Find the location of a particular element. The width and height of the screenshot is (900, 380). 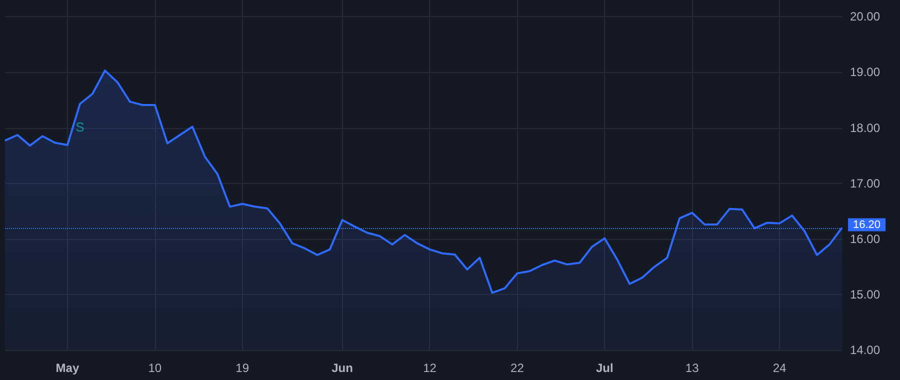

x-tick-label: Jun is located at coordinates (342, 368).